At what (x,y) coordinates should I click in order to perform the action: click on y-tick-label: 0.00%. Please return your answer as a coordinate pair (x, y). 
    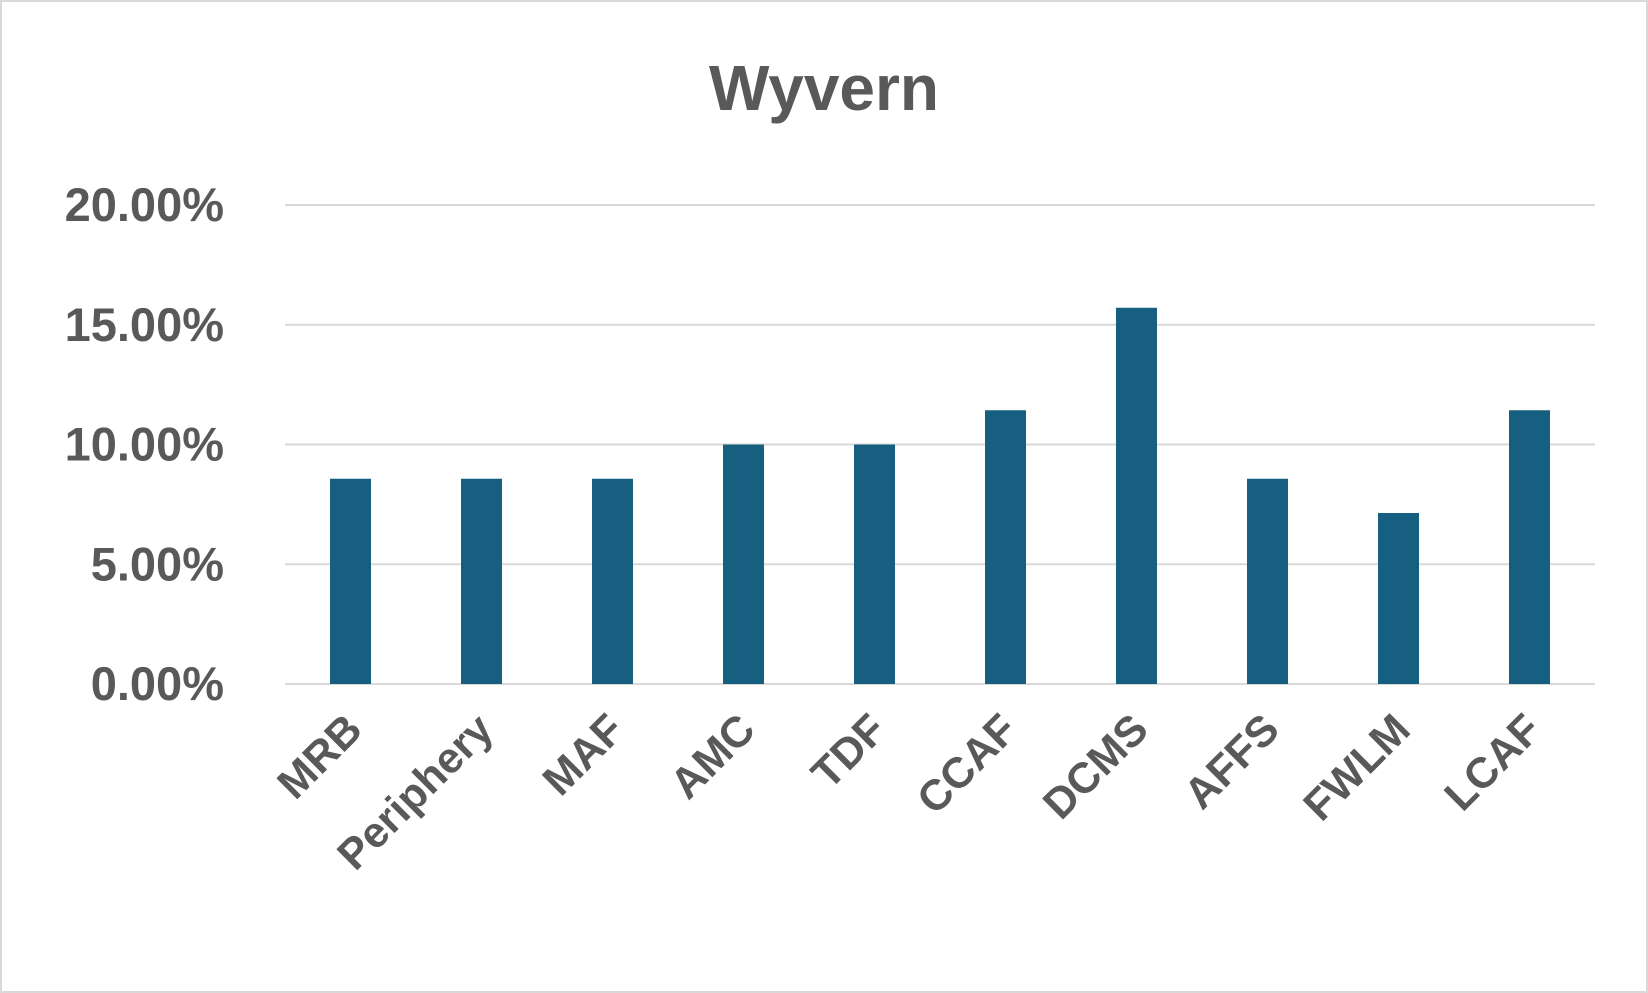
    Looking at the image, I should click on (157, 683).